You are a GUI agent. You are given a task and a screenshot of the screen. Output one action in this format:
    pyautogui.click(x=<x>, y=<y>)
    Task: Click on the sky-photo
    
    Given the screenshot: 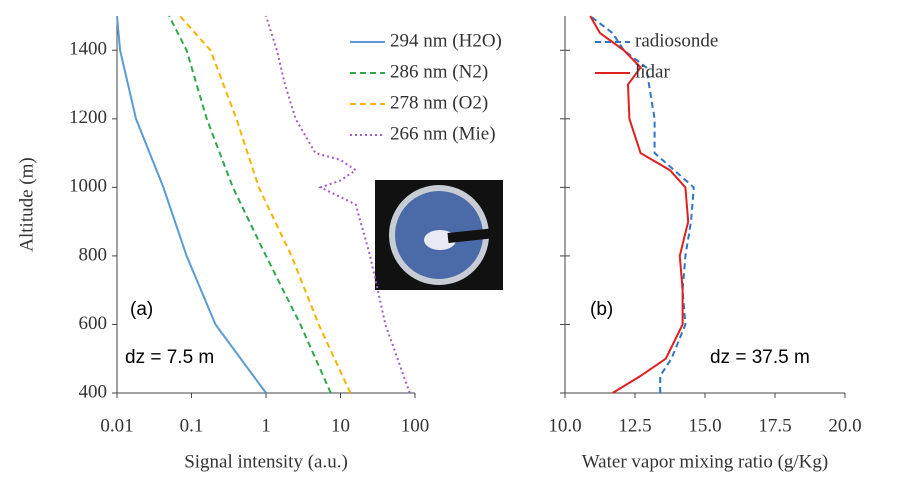 What is the action you would take?
    pyautogui.click(x=439, y=235)
    